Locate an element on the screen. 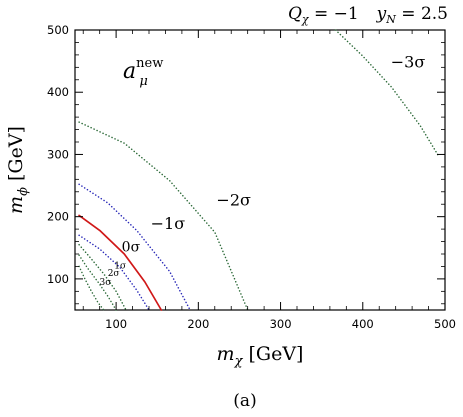 The width and height of the screenshot is (463, 417). y-tick-label: 400 is located at coordinates (58, 92).